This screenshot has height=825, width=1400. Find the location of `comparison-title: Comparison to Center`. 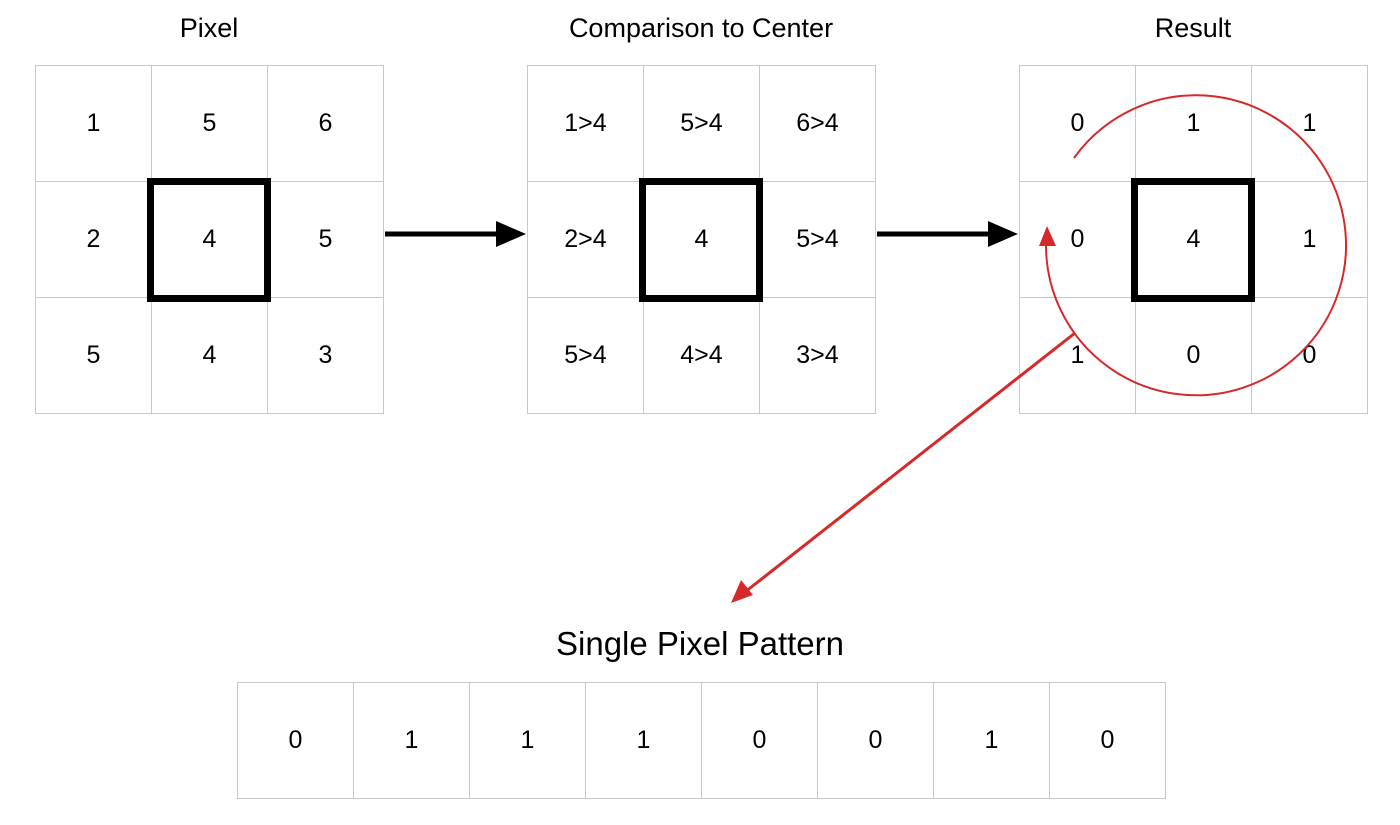

comparison-title: Comparison to Center is located at coordinates (701, 28).